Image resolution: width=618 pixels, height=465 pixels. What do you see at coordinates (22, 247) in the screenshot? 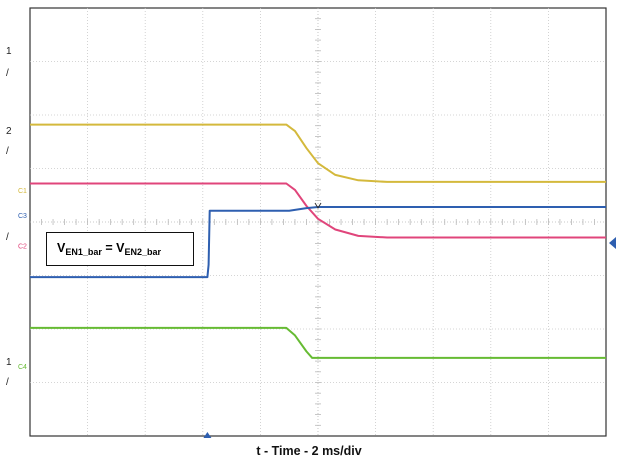
I see `channel-label-C2: C2` at bounding box center [22, 247].